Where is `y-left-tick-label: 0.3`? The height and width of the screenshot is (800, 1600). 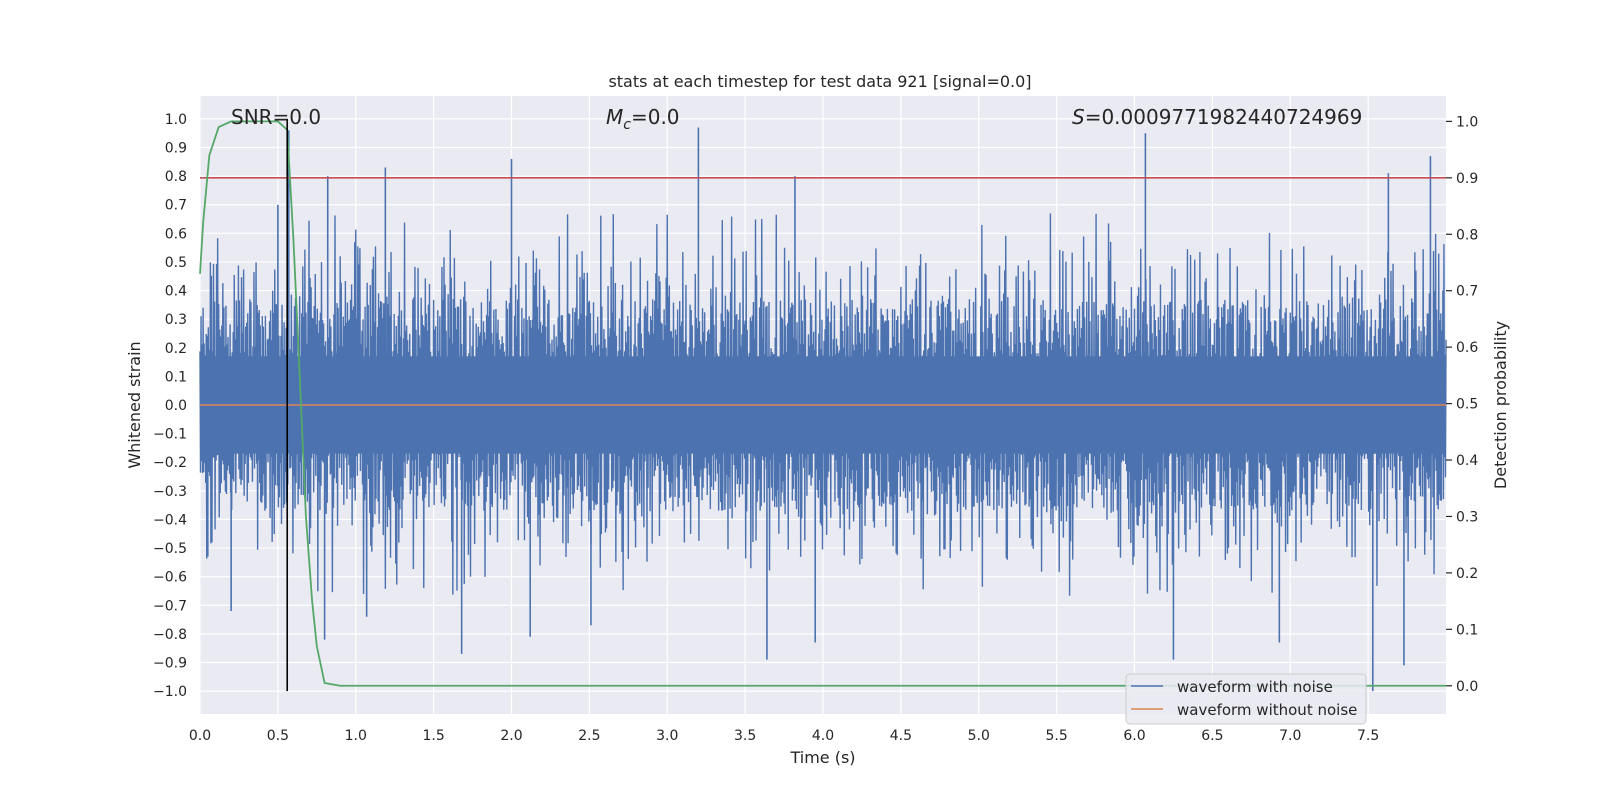
y-left-tick-label: 0.3 is located at coordinates (176, 320).